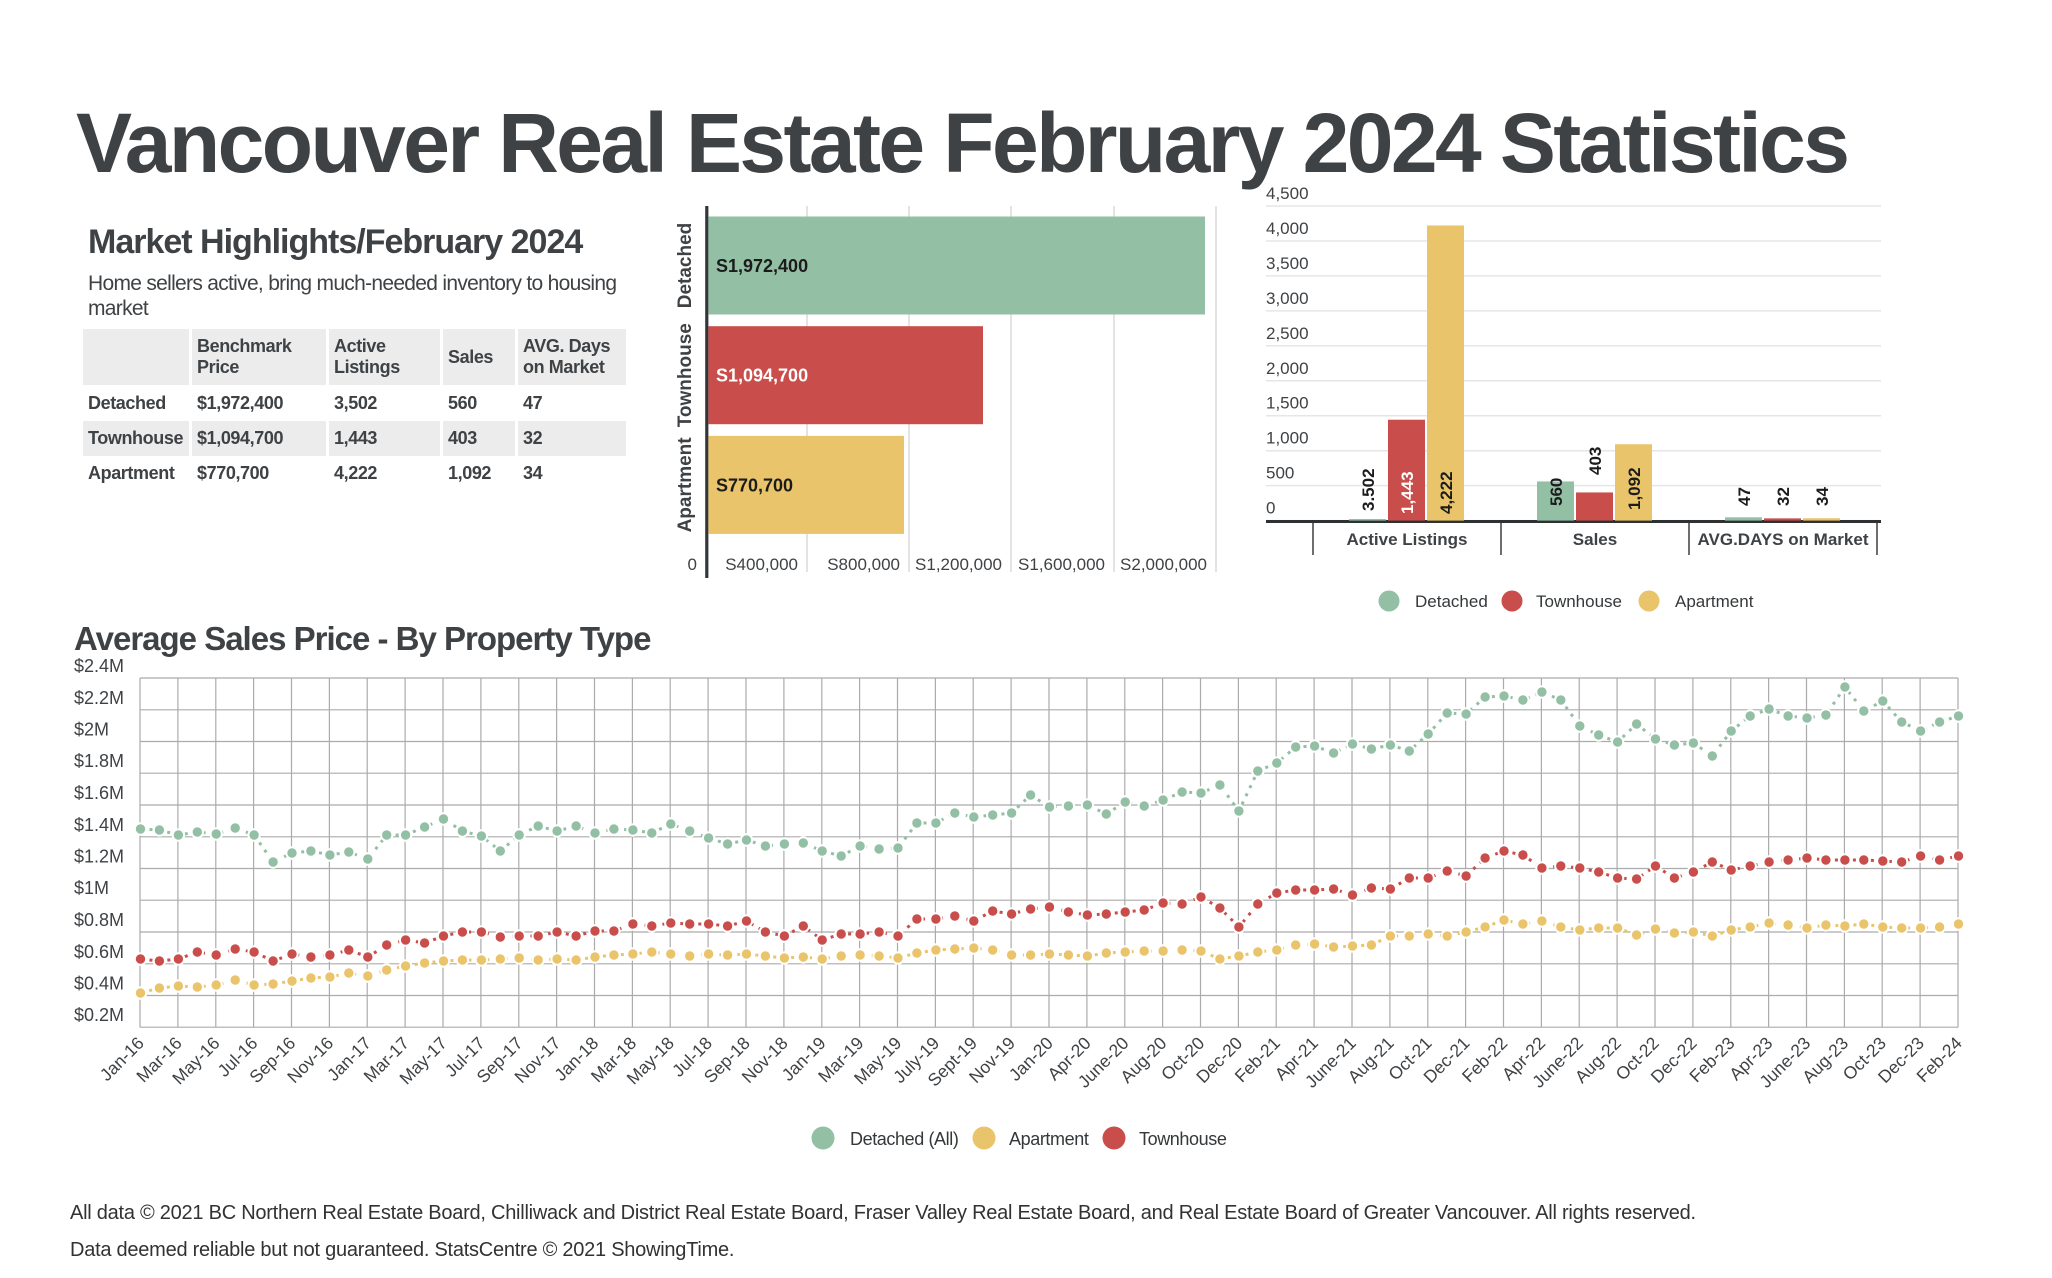 This screenshot has height=1278, width=2052. Describe the element at coordinates (1407, 492) in the screenshot. I see `svg-text: 1,443` at that location.